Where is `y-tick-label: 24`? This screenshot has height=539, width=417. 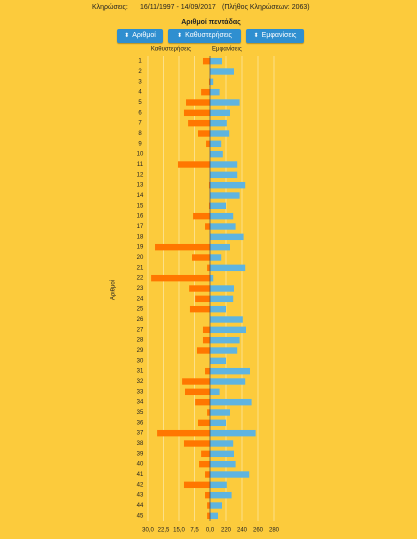
y-tick-label: 24 is located at coordinates (140, 299).